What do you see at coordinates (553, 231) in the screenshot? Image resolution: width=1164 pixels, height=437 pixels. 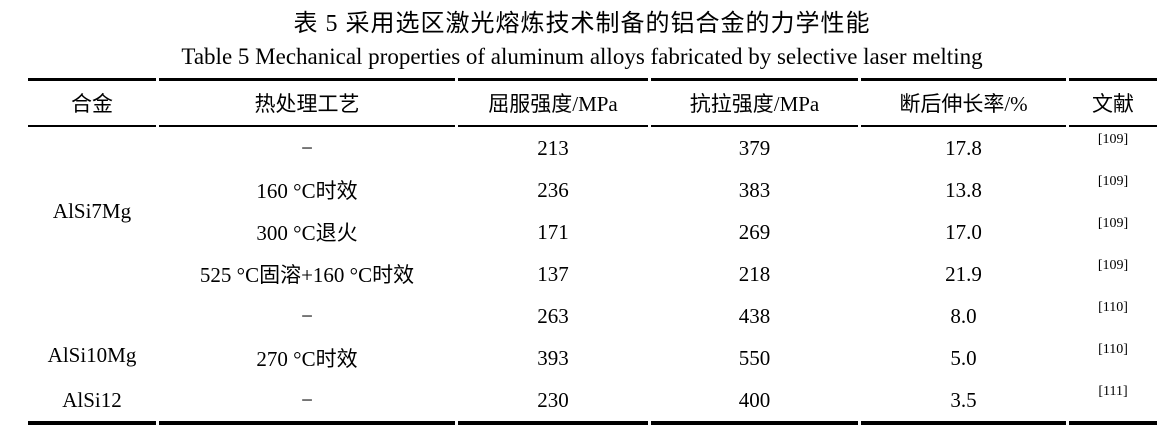 I see `yield-strength-cell: 171` at bounding box center [553, 231].